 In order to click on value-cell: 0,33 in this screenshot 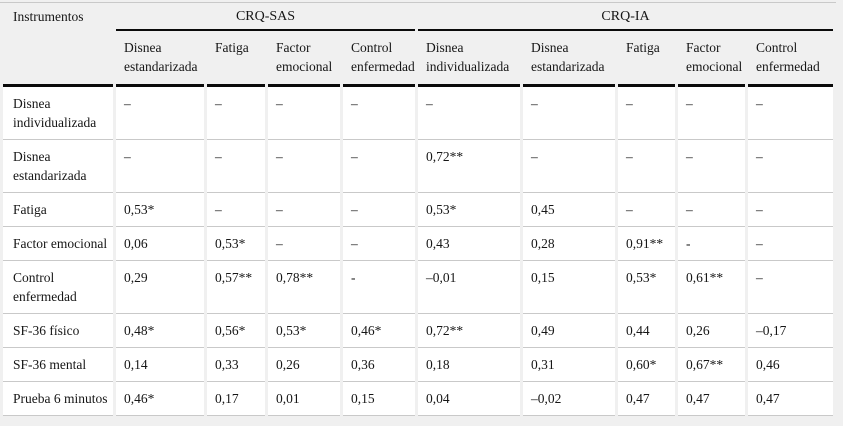, I will do `click(236, 365)`.